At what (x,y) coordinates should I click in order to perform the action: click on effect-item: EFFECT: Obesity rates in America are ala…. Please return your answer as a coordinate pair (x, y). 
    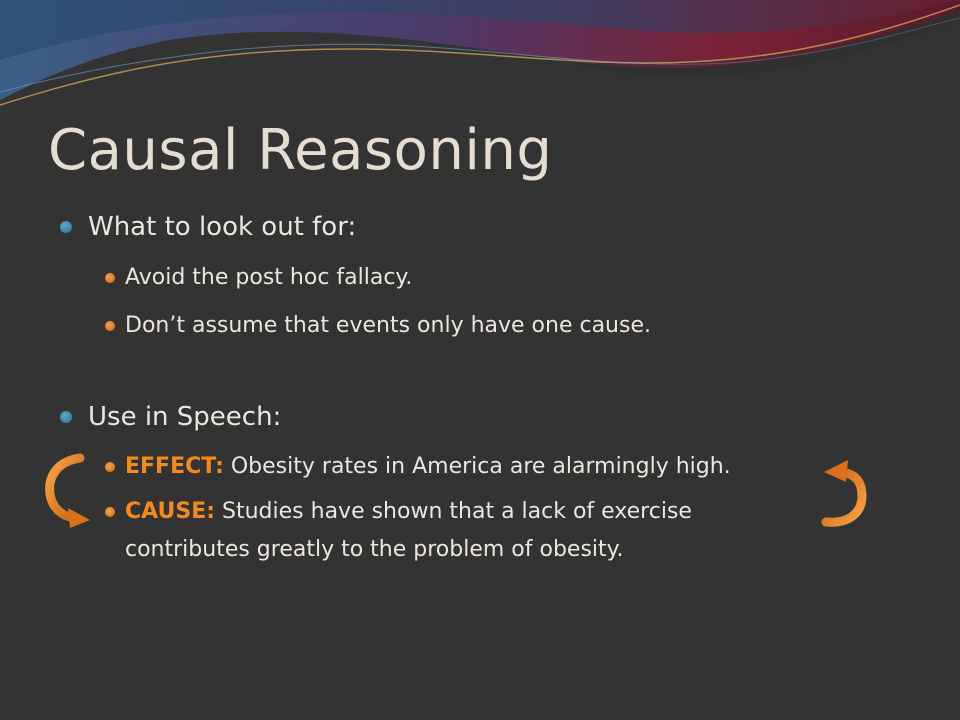
    Looking at the image, I should click on (465, 467).